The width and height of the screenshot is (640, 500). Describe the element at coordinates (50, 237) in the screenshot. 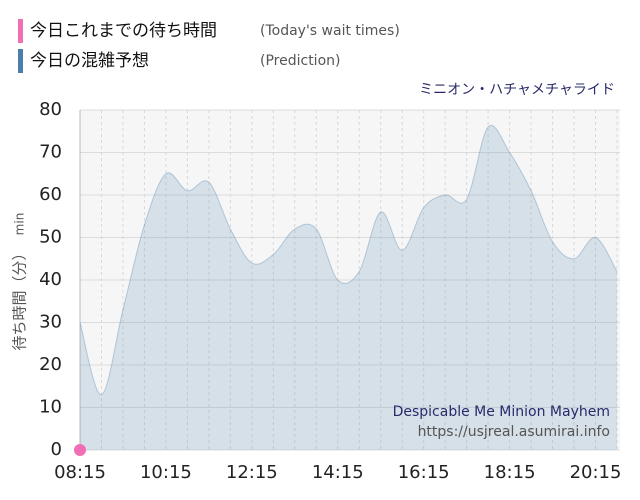

I see `y-tick-label: 50` at that location.